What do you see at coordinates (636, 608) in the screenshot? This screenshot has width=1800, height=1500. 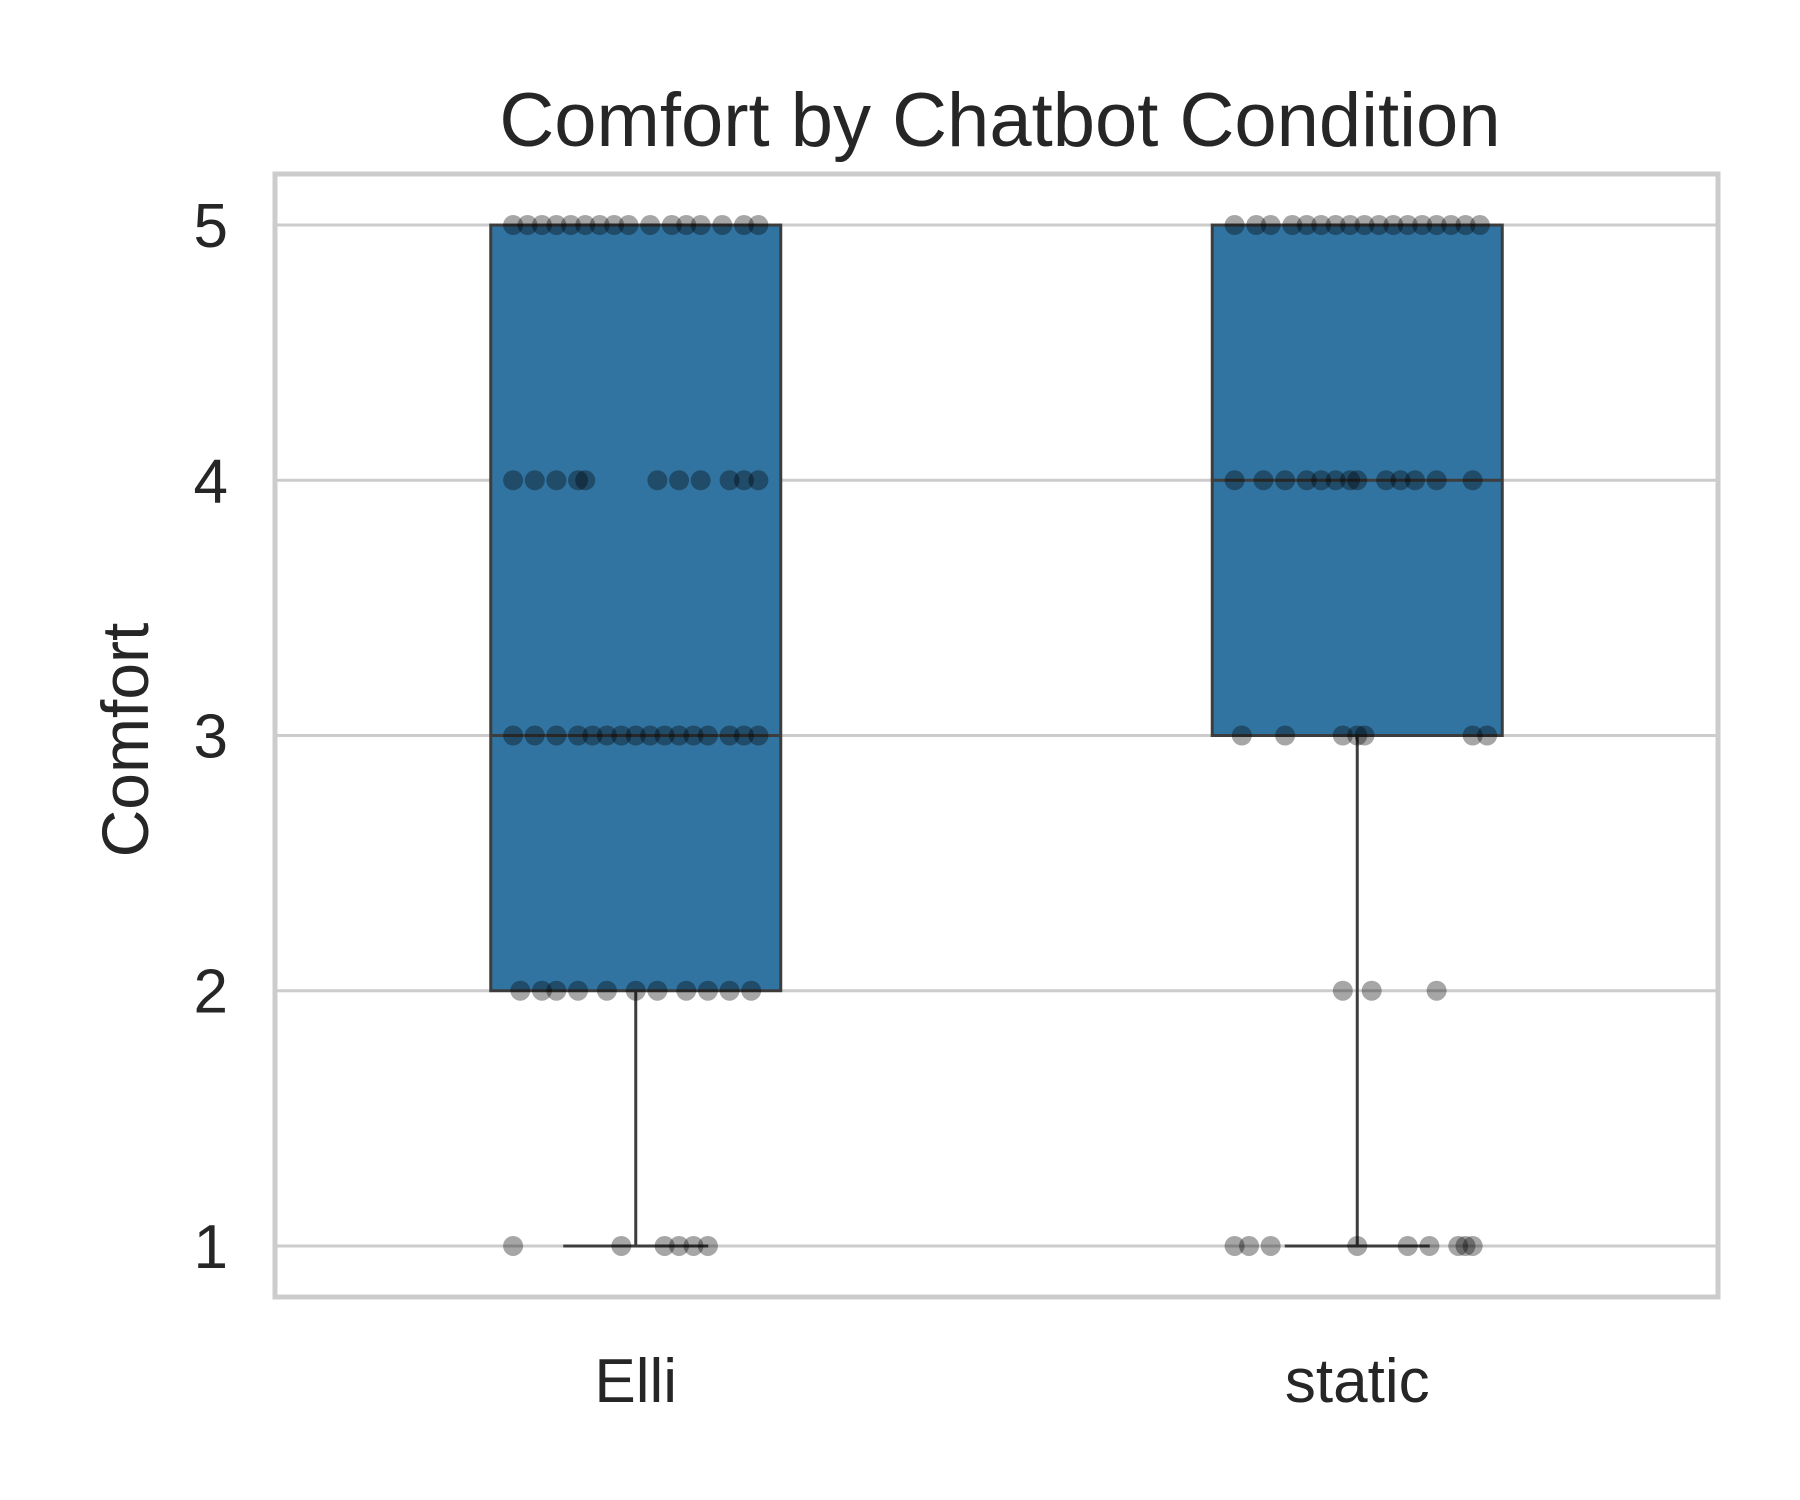 I see `box-elli` at bounding box center [636, 608].